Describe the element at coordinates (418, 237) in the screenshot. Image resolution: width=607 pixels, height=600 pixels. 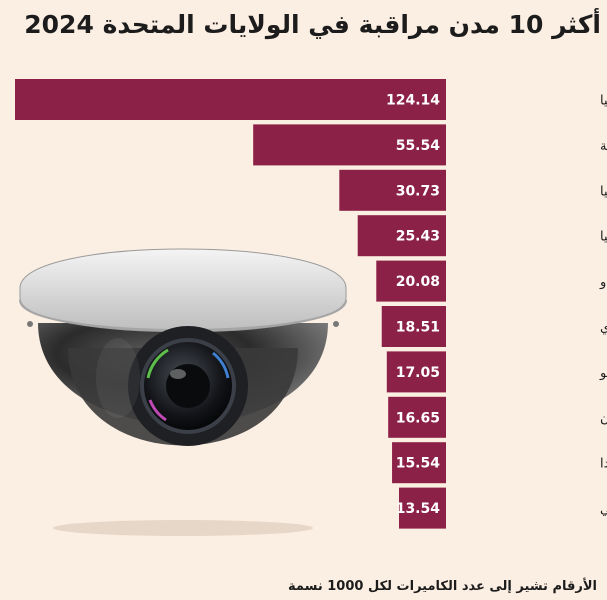
I see `bar-value-label: 25.43` at that location.